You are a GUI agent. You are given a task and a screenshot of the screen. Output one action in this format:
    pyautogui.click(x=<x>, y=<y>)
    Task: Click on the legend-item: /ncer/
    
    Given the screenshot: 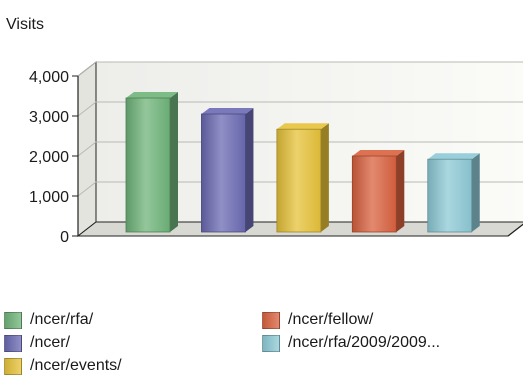 What is the action you would take?
    pyautogui.click(x=37, y=343)
    